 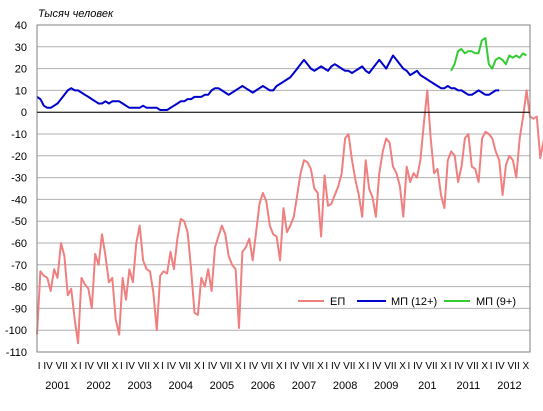 What do you see at coordinates (19, 266) in the screenshot?
I see `y-tick-label: -70` at bounding box center [19, 266].